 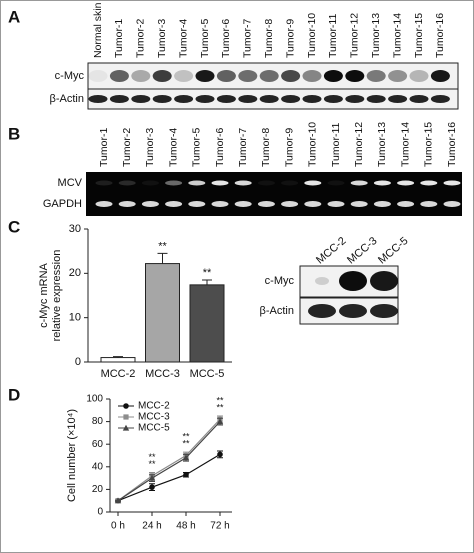 I want to click on lane-label: Tumor-11, so click(x=336, y=144).